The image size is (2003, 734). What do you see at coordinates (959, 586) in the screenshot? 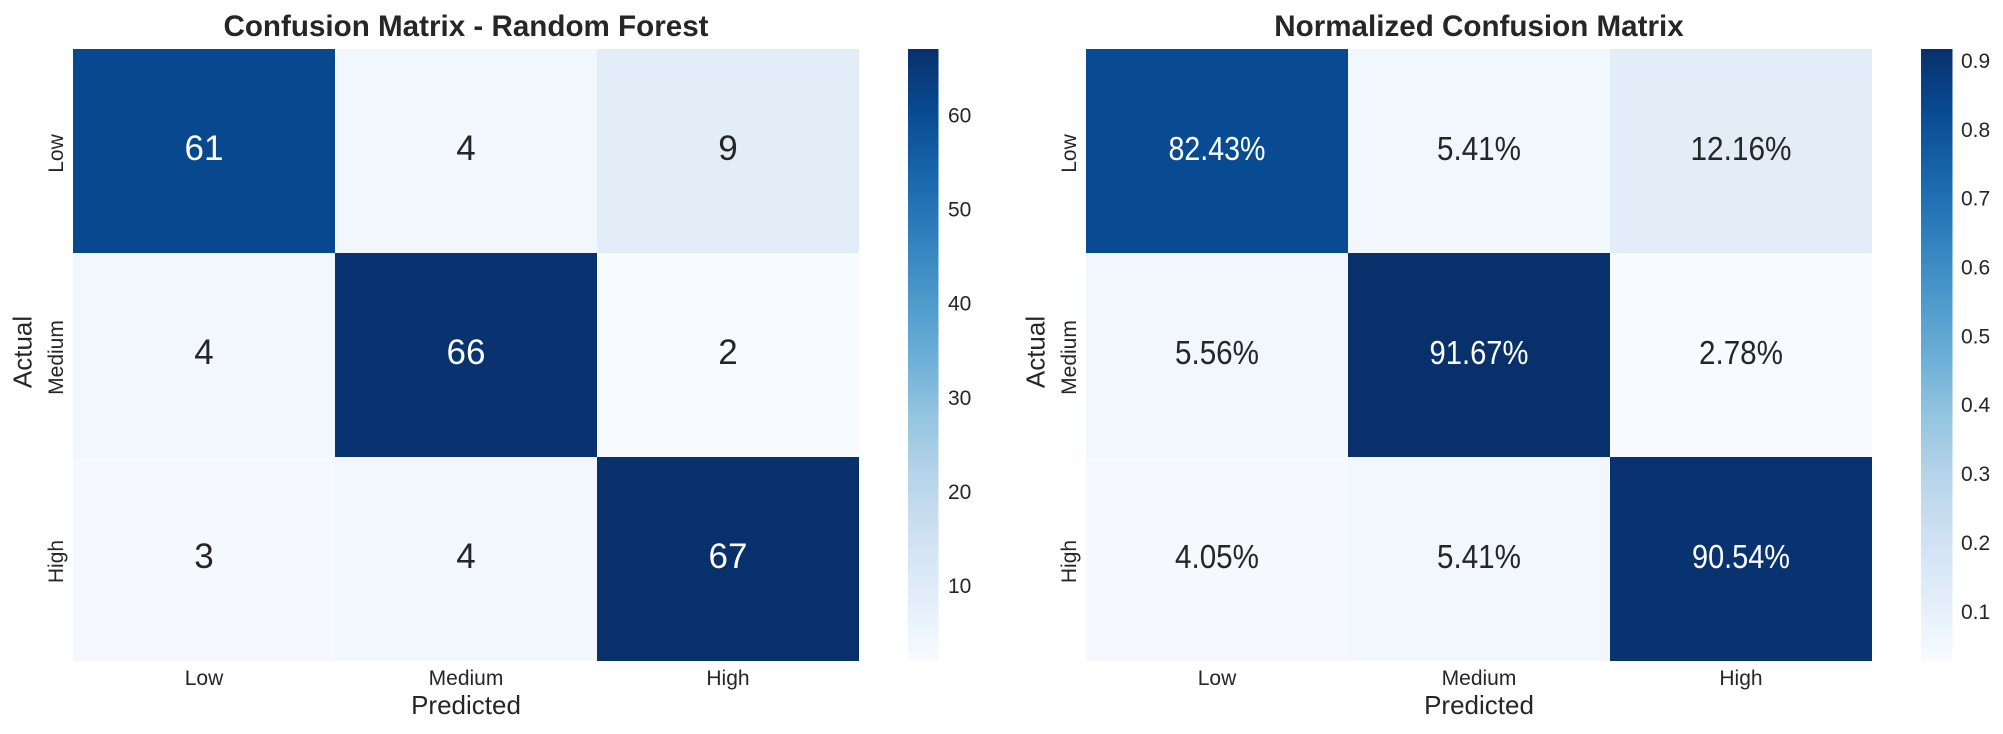
I see `svg-text: 10` at bounding box center [959, 586].